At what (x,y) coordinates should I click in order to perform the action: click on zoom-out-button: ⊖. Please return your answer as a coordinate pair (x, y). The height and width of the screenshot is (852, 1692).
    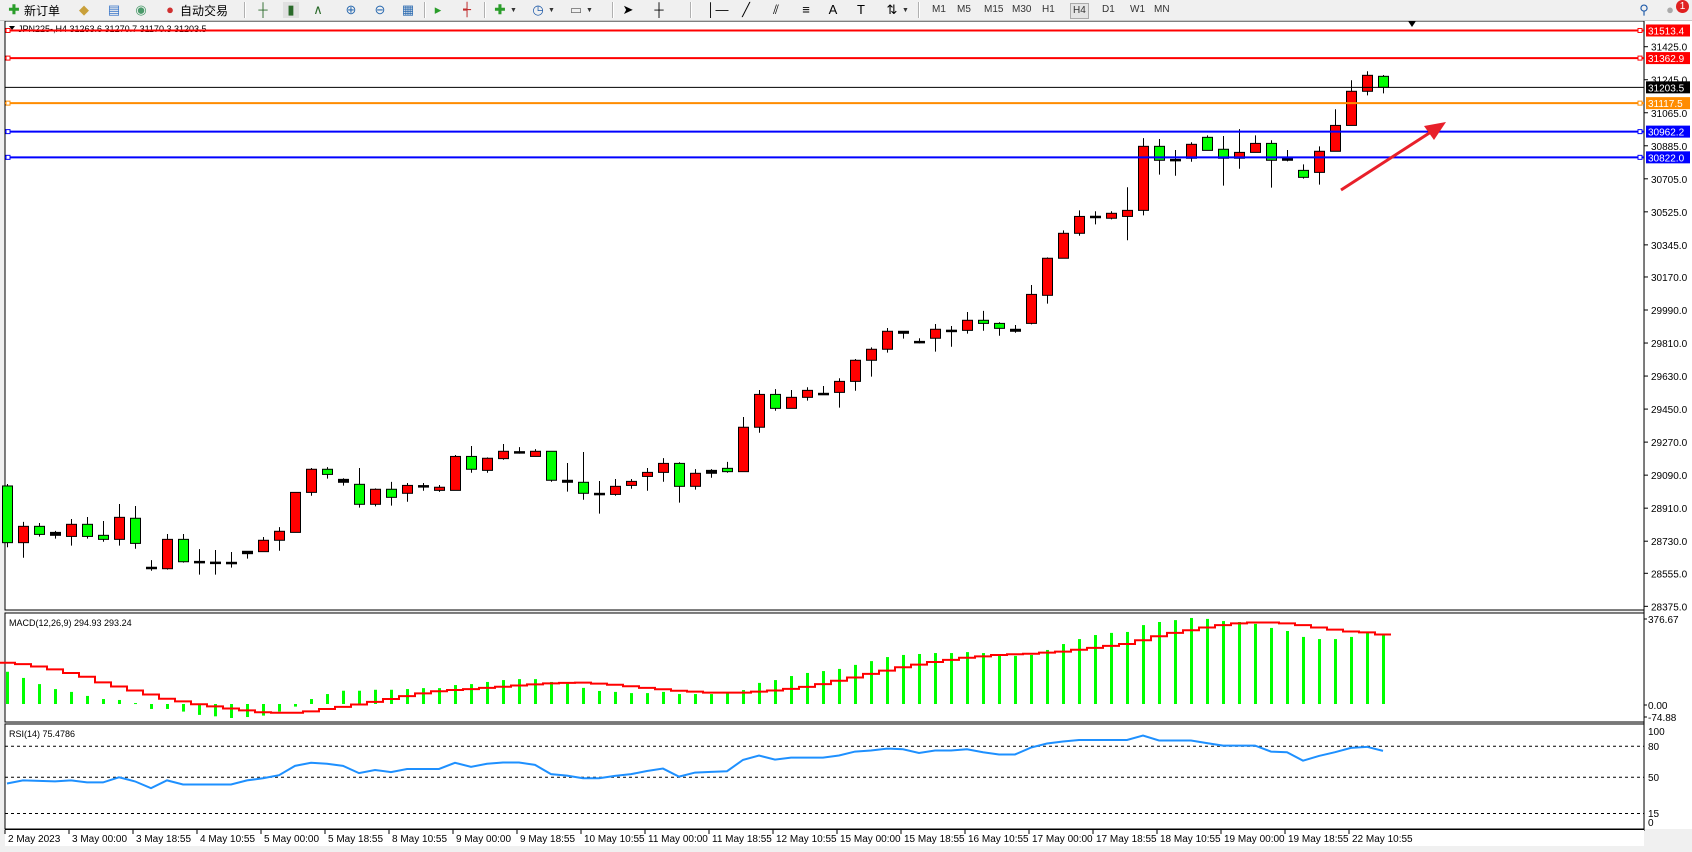
    Looking at the image, I should click on (380, 10).